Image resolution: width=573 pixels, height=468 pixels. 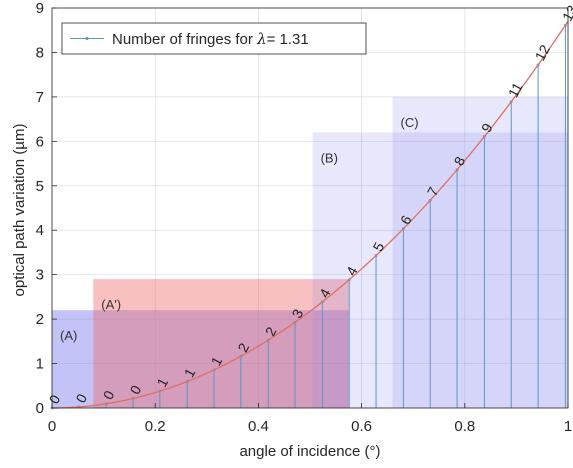 I want to click on region-label: (C), so click(x=410, y=122).